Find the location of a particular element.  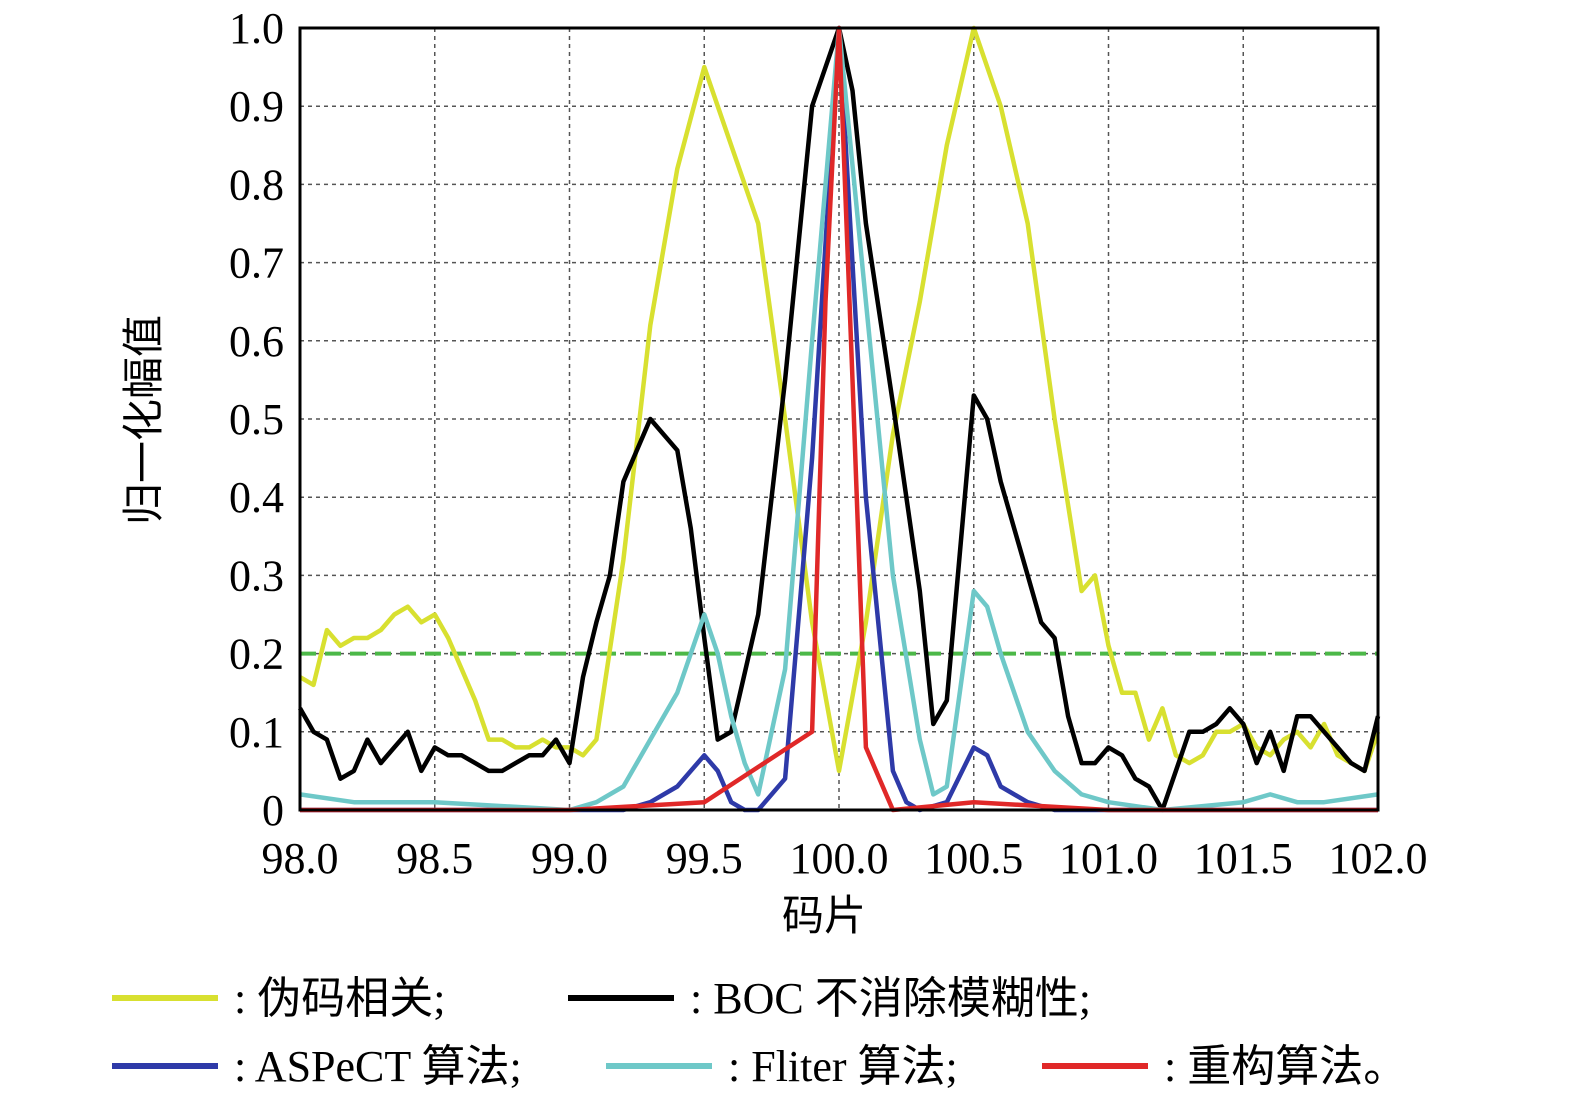

y-tick-label: 0.7 is located at coordinates (256, 263).